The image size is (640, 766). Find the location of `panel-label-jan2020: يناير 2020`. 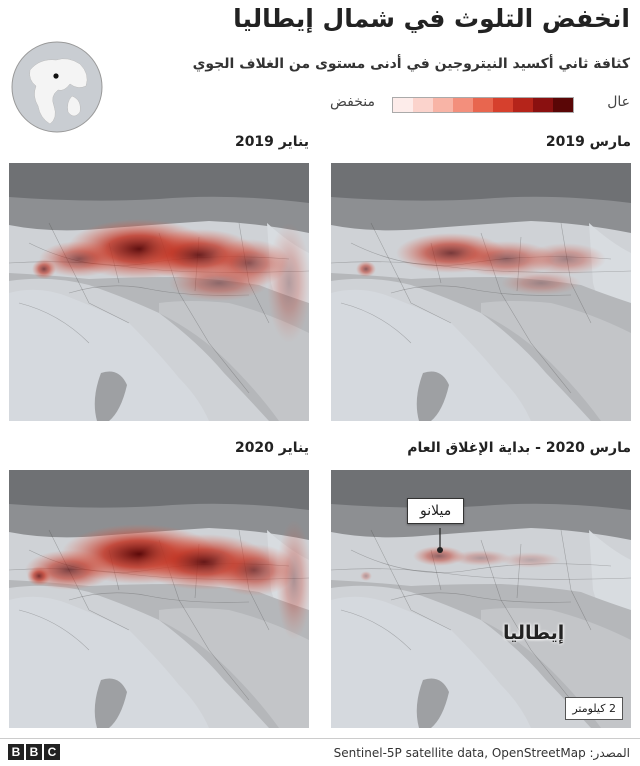

panel-label-jan2020: يناير 2020 is located at coordinates (271, 448).